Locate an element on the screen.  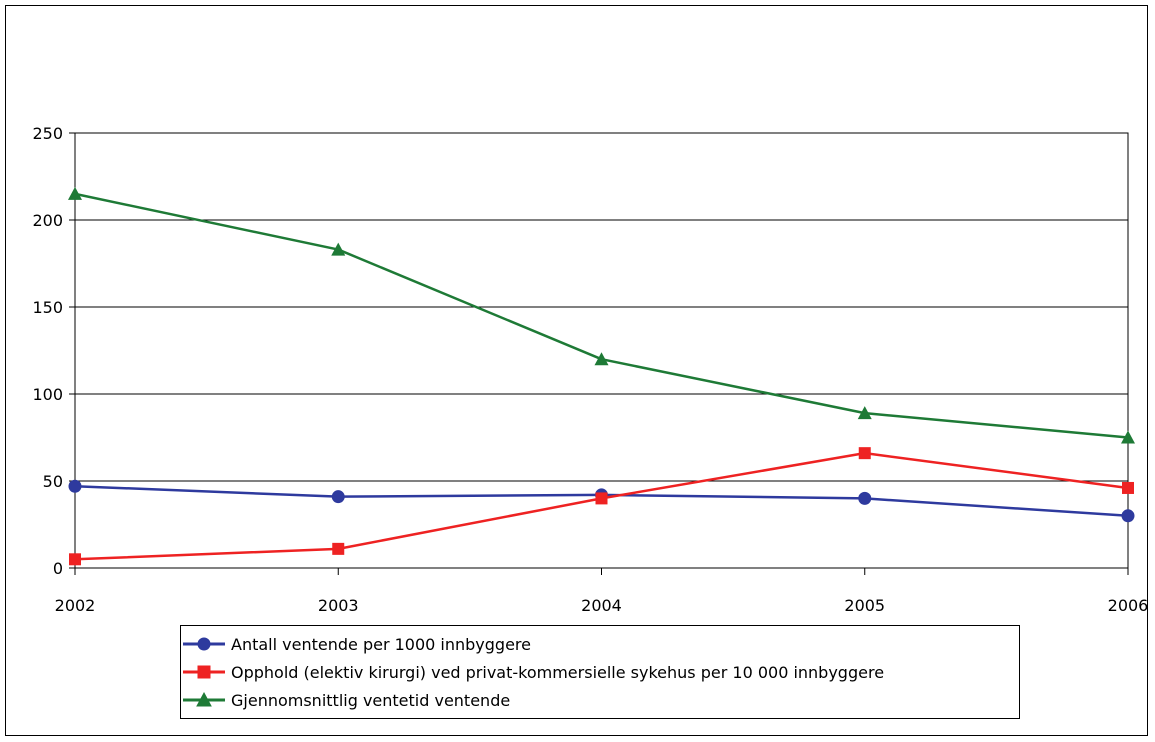
y-tick-label: 150 is located at coordinates (47, 307).